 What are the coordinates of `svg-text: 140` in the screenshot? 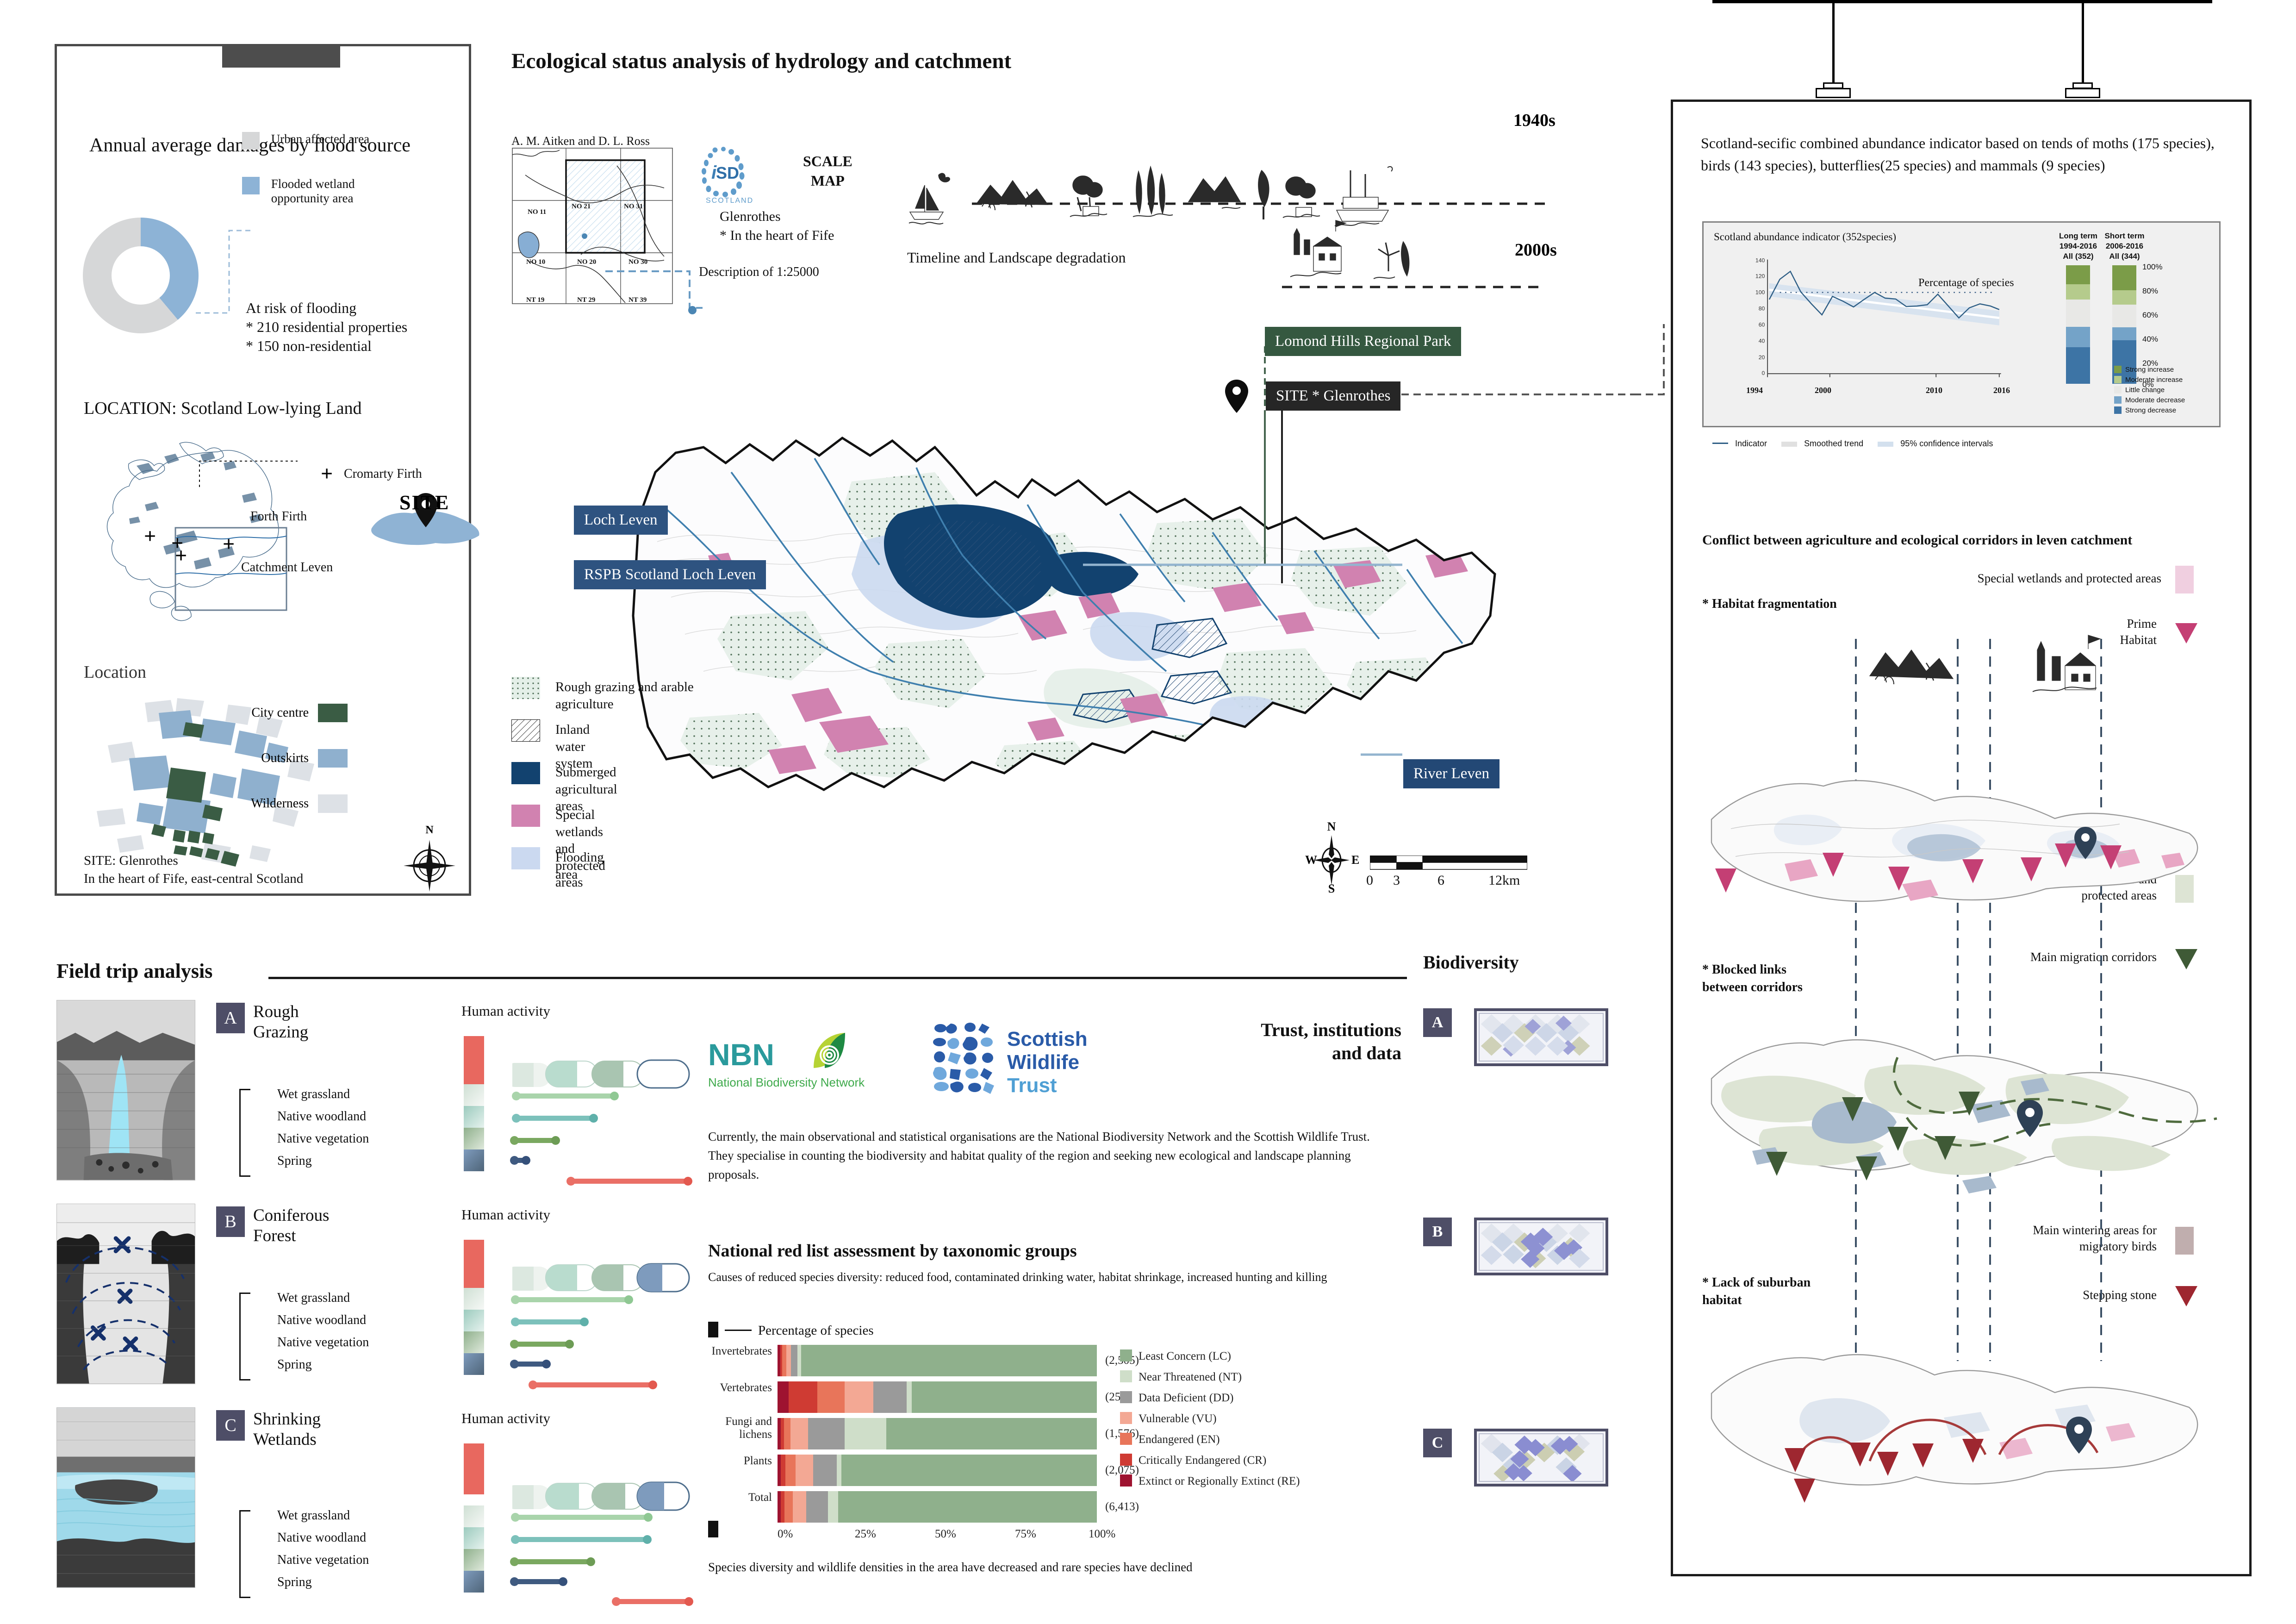 It's located at (1760, 260).